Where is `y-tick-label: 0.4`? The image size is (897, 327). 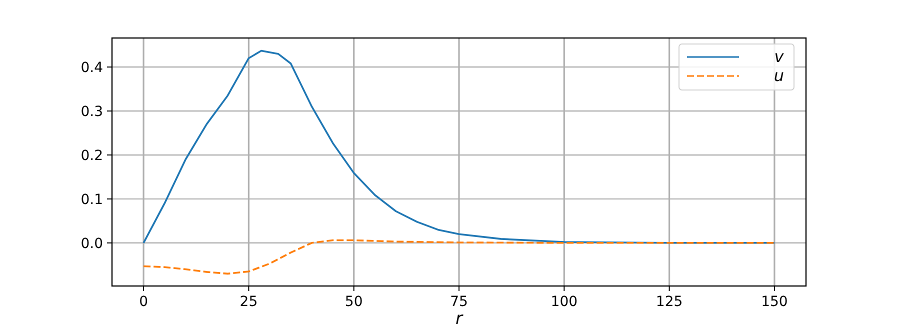 y-tick-label: 0.4 is located at coordinates (92, 68).